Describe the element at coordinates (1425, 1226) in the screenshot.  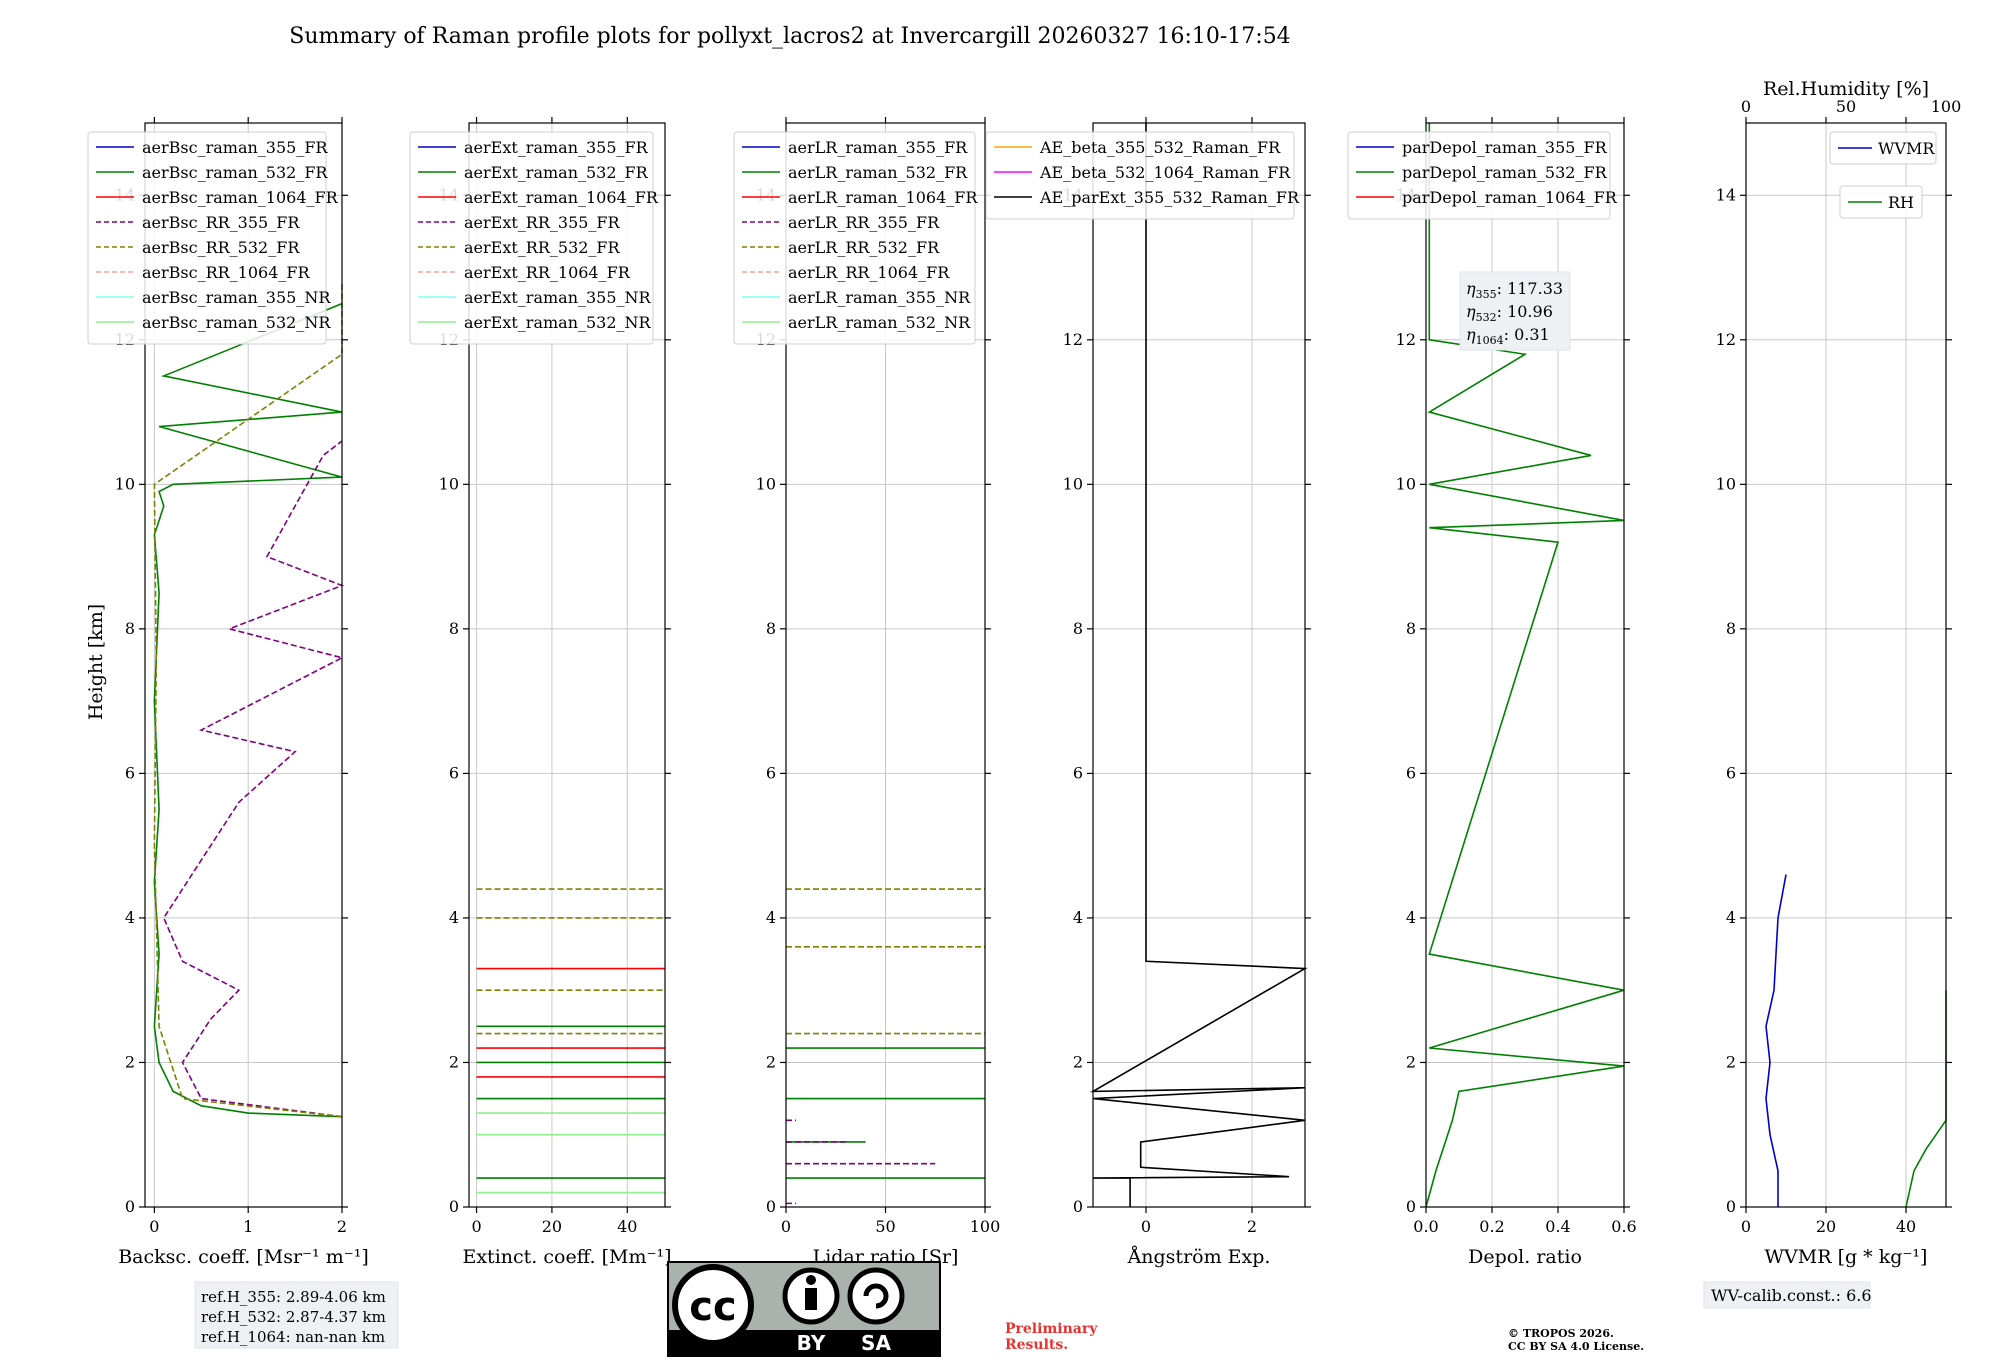
I see `x-tick-label: 0.0` at that location.